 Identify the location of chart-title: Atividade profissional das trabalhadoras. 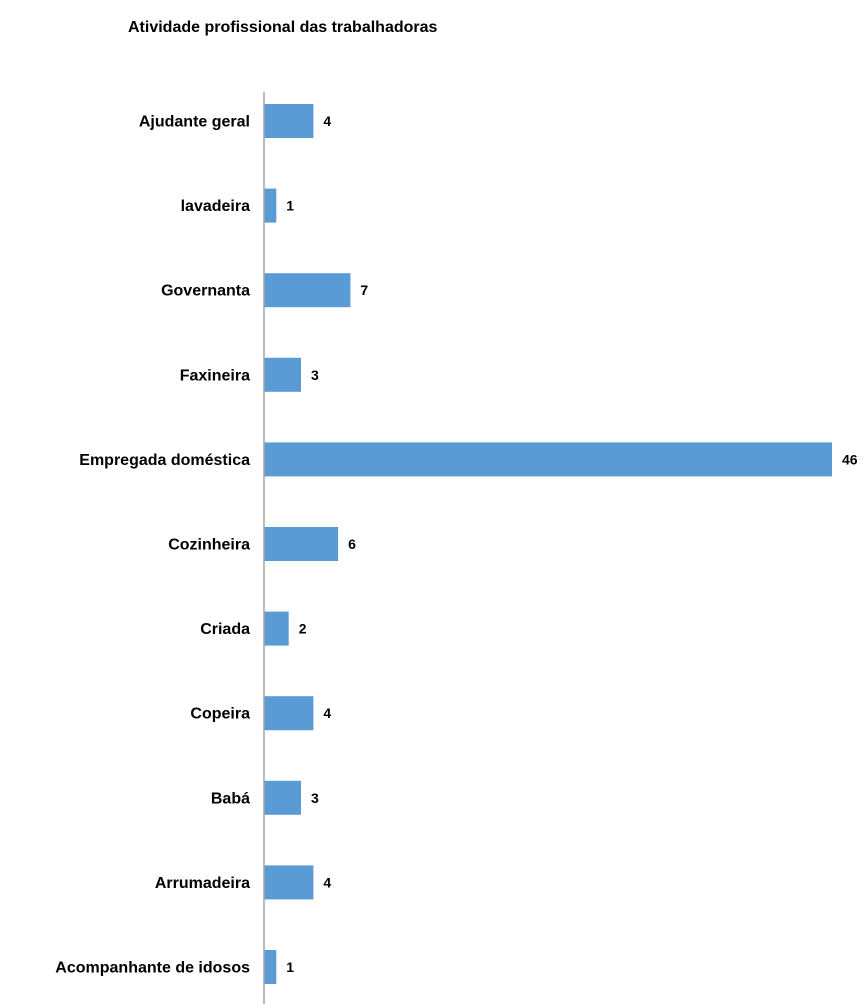
(283, 27).